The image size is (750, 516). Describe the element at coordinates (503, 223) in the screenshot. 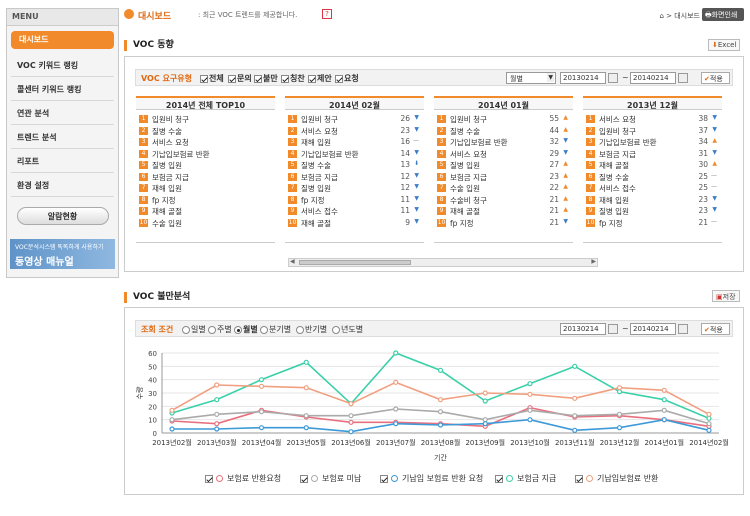

I see `ranking-row: 10 fp 지정 21 ▼` at that location.